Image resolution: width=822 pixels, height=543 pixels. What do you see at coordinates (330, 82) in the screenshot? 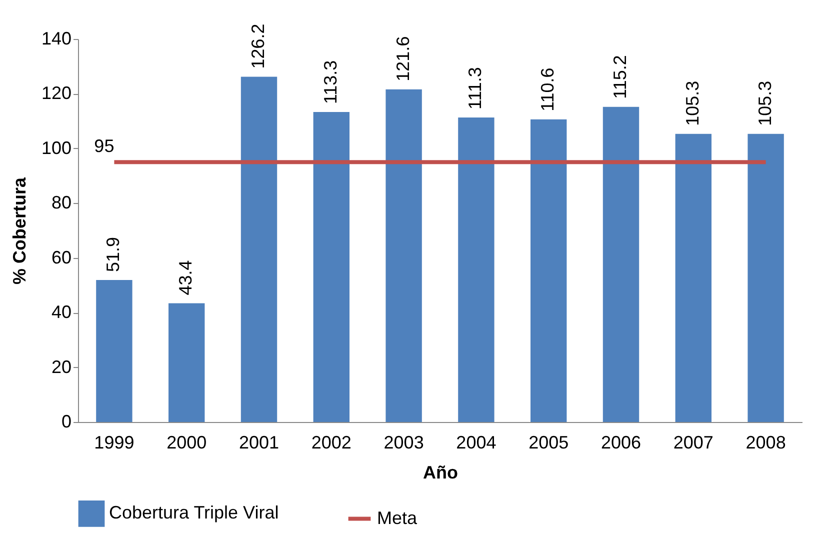
I see `data-label: 113.3` at bounding box center [330, 82].